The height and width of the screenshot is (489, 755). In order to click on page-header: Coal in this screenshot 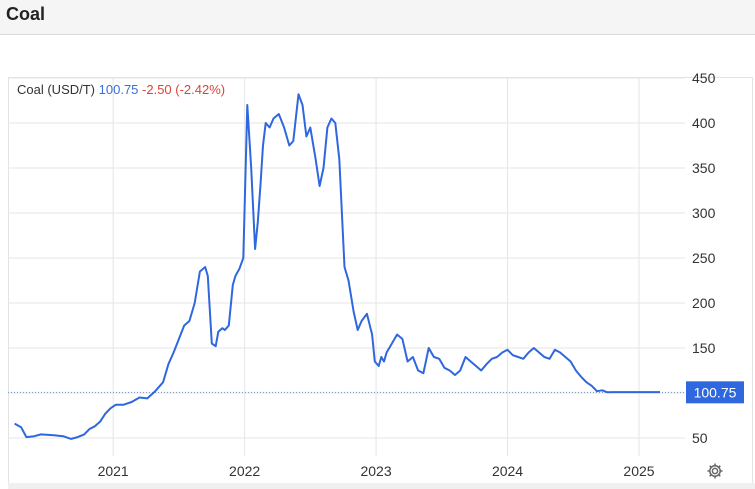, I will do `click(377, 17)`.